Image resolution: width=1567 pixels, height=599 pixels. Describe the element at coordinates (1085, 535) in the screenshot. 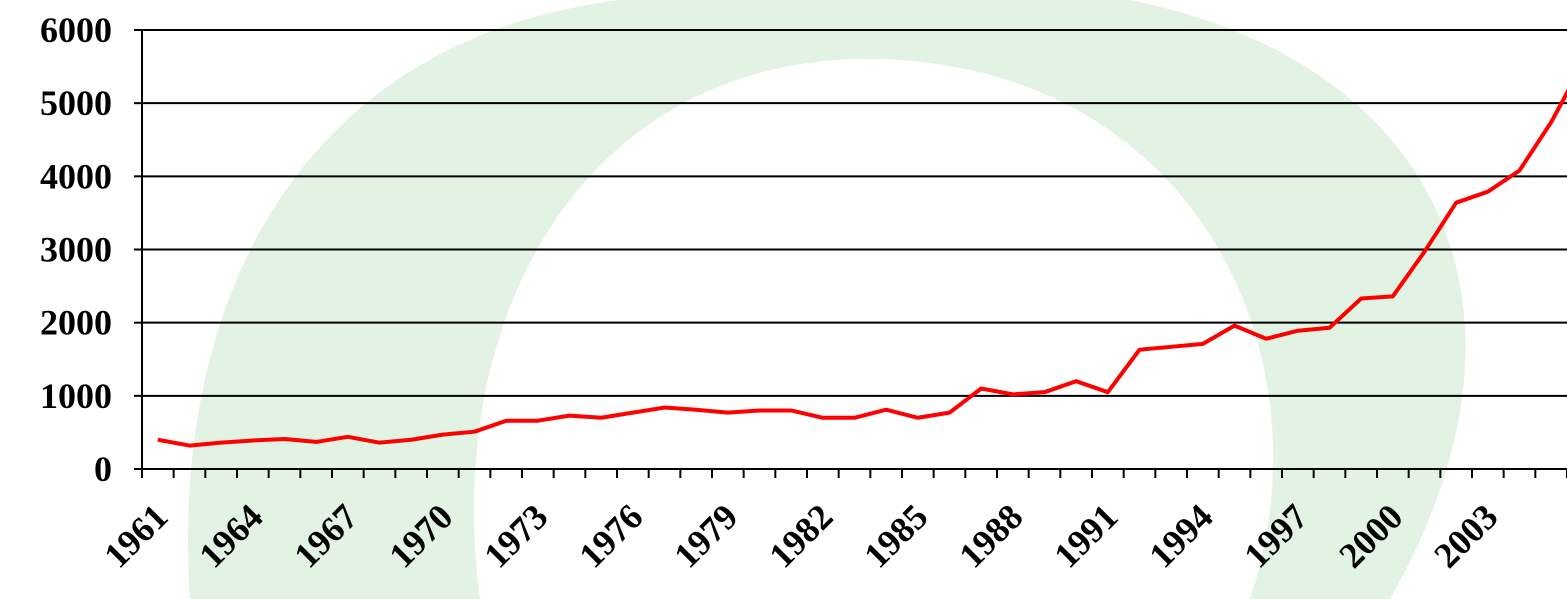

I see `x-tick-label: 1991` at that location.